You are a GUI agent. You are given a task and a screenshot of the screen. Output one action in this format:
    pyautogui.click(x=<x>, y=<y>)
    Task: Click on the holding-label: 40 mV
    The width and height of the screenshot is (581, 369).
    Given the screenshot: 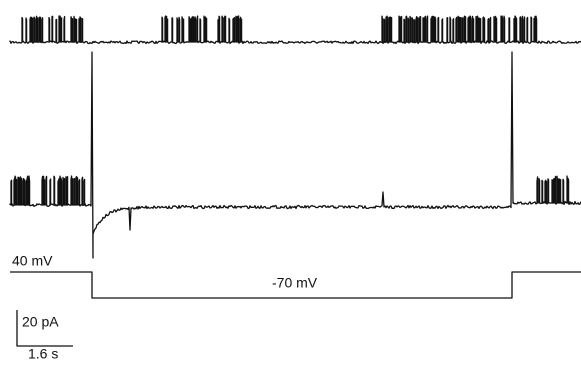 What is the action you would take?
    pyautogui.click(x=32, y=261)
    